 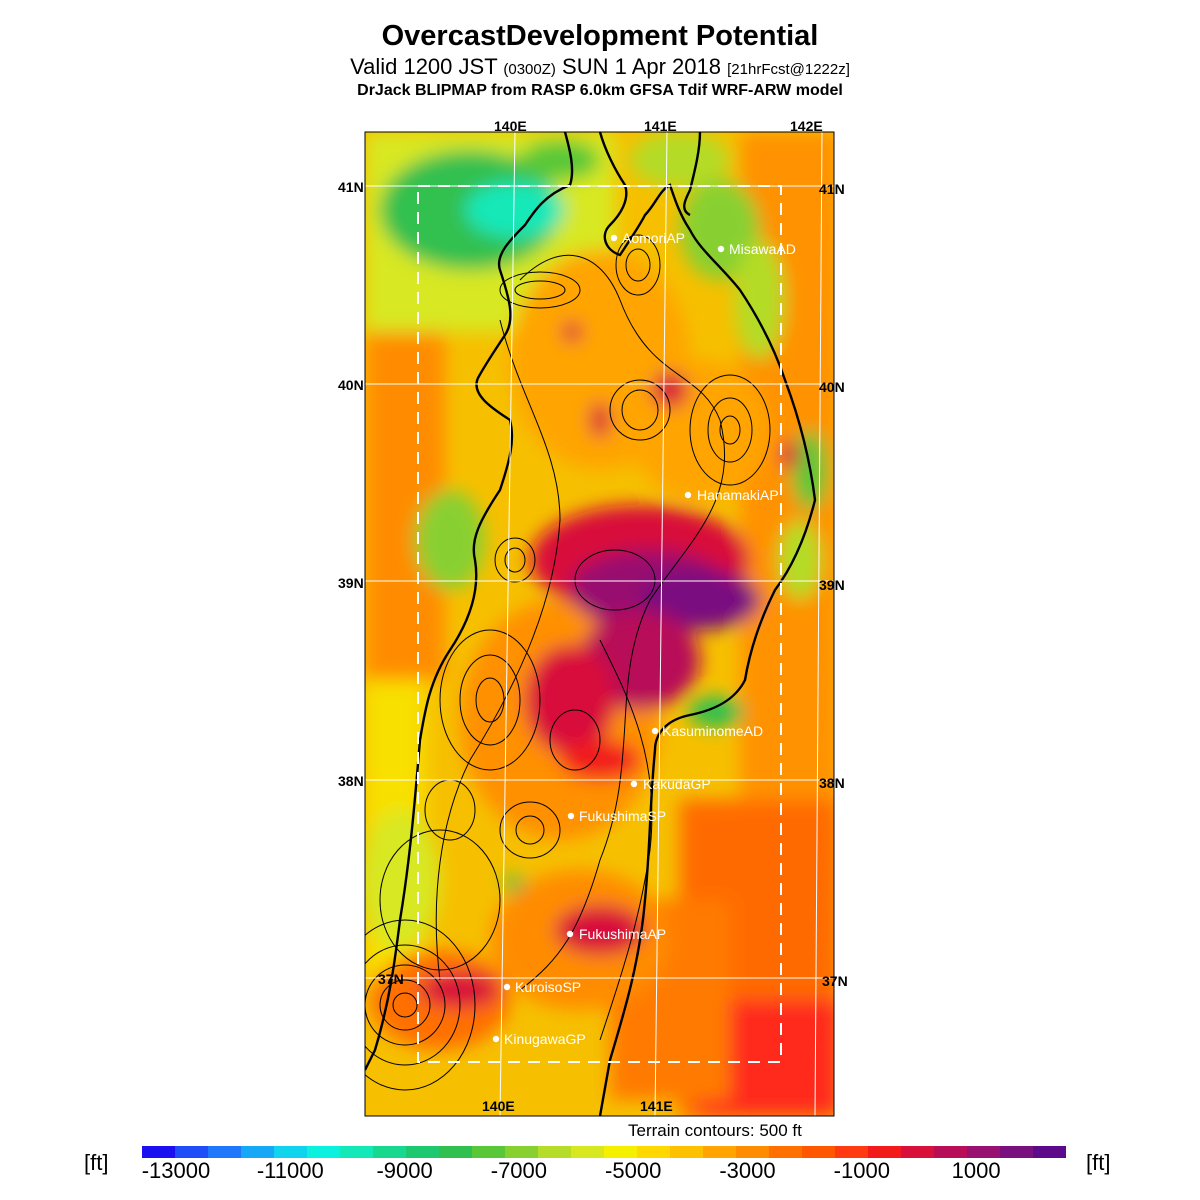 What do you see at coordinates (519, 1170) in the screenshot?
I see `colorbar-tick-label: -7000` at bounding box center [519, 1170].